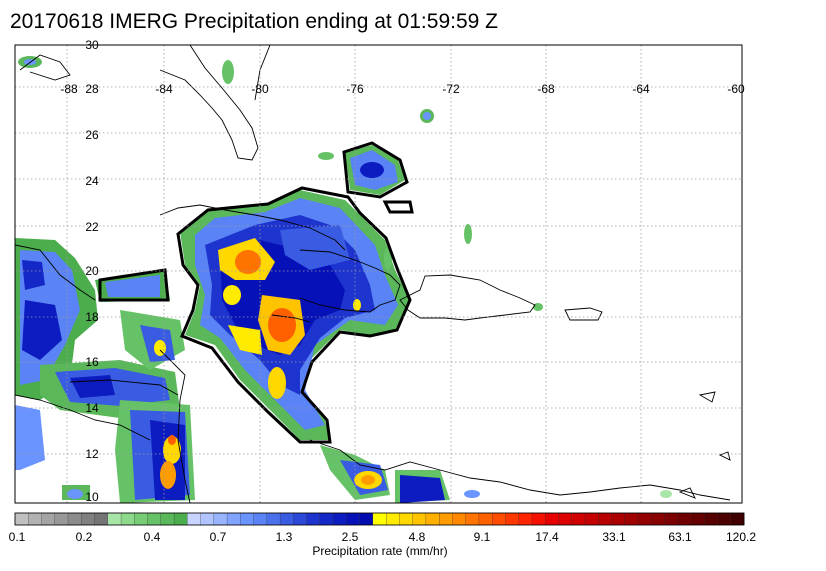 This screenshot has width=826, height=571. I want to click on lon-label: -80, so click(260, 89).